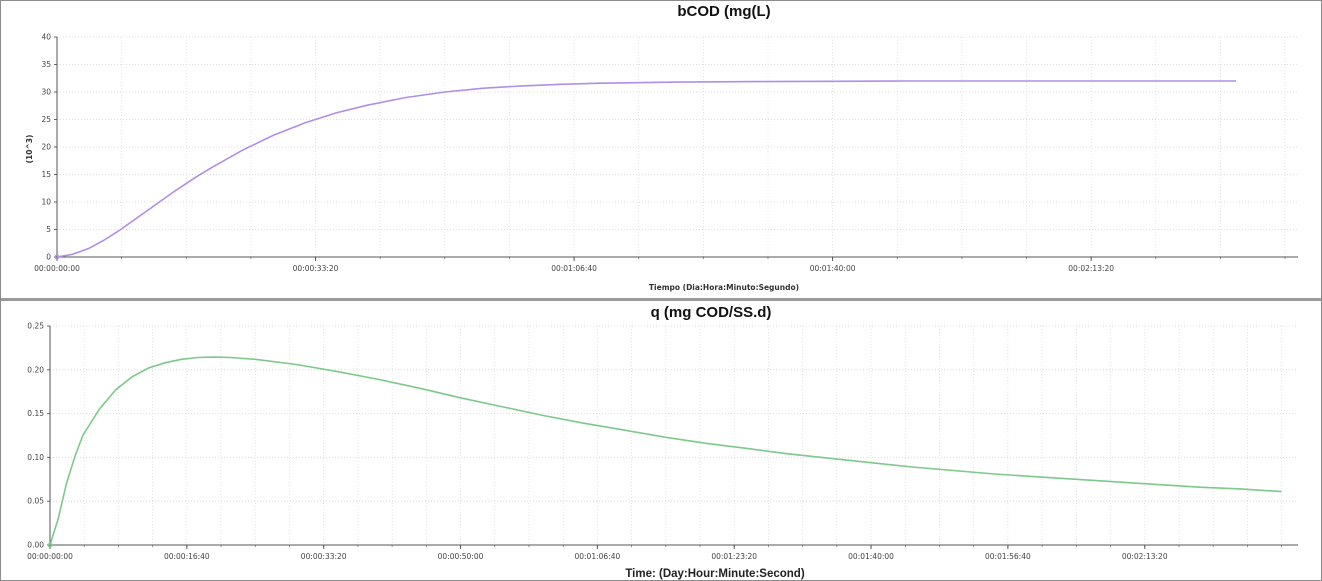 The width and height of the screenshot is (1322, 581). Describe the element at coordinates (1145, 556) in the screenshot. I see `q-x-tick-label: 00:02:13:20` at that location.